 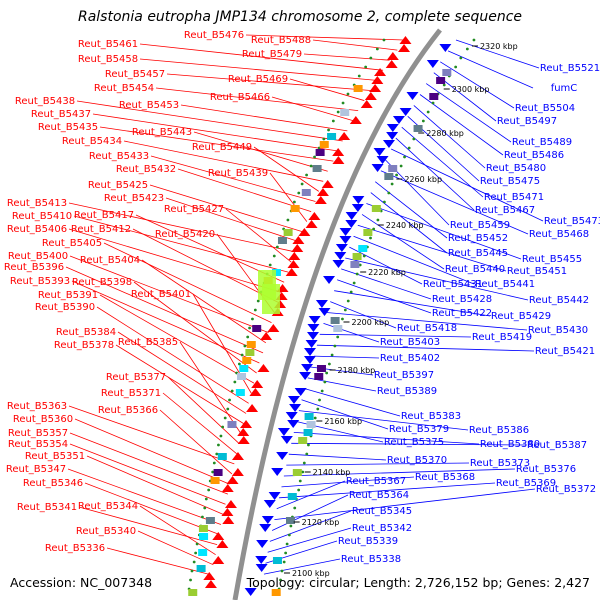 I want to click on gene-label-right: Reut_B5419, so click(x=502, y=337).